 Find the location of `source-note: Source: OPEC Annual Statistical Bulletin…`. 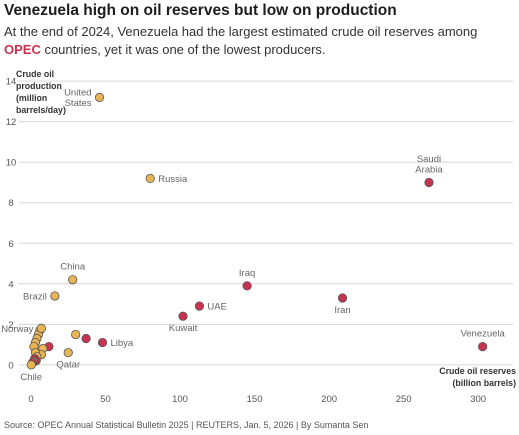

source-note: Source: OPEC Annual Statistical Bulletin… is located at coordinates (186, 425).